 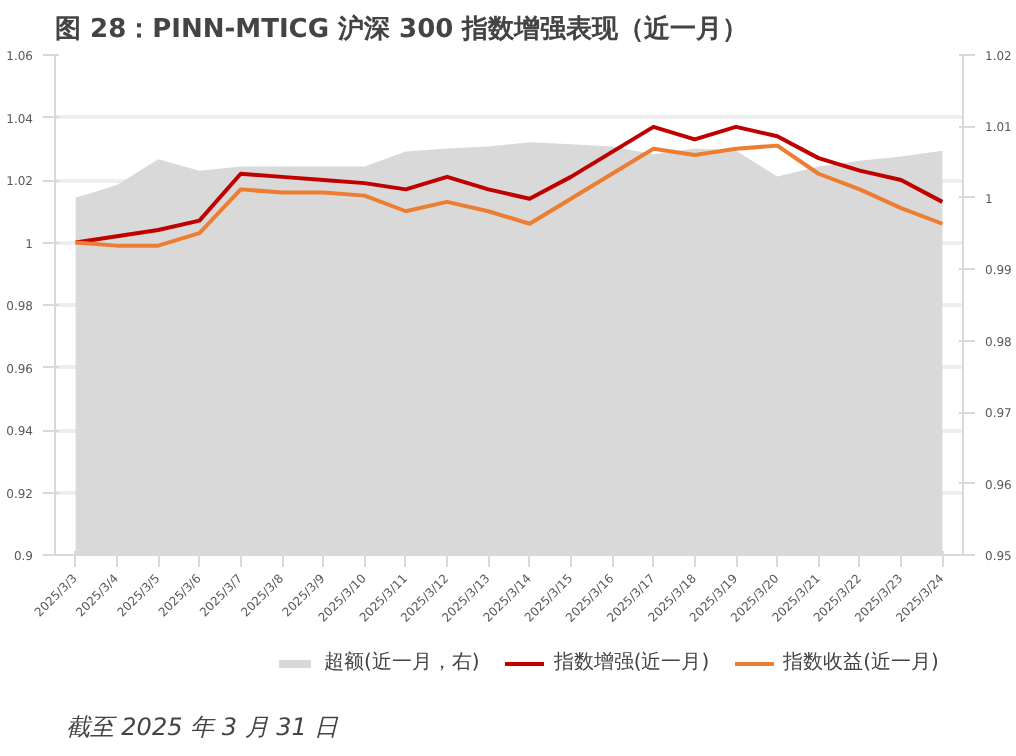 What do you see at coordinates (203, 727) in the screenshot?
I see `text: 截至 2025 年 3 月 31 日` at bounding box center [203, 727].